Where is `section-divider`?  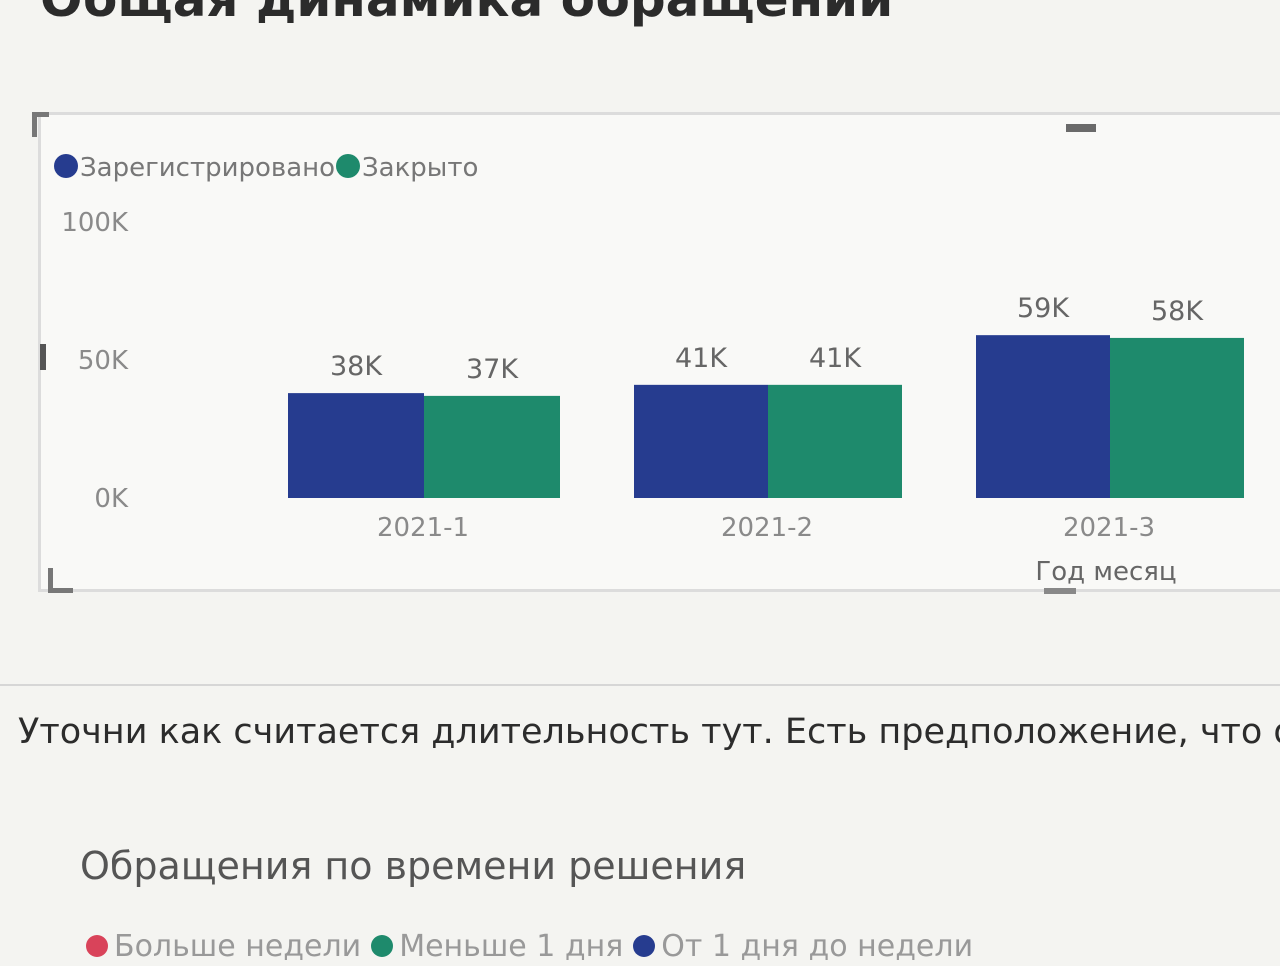 section-divider is located at coordinates (640, 685).